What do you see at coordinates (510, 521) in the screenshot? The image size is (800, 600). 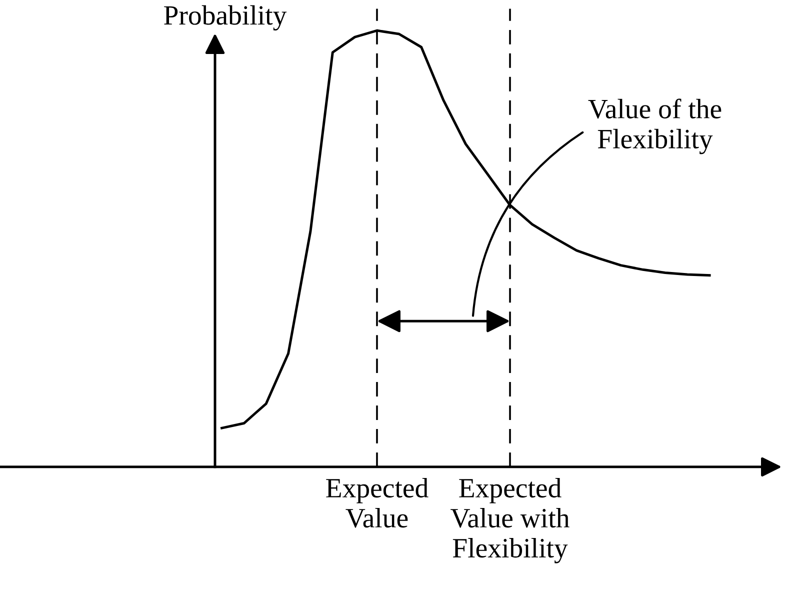 I see `x-tick-label: Expected Value with Flexibility` at bounding box center [510, 521].